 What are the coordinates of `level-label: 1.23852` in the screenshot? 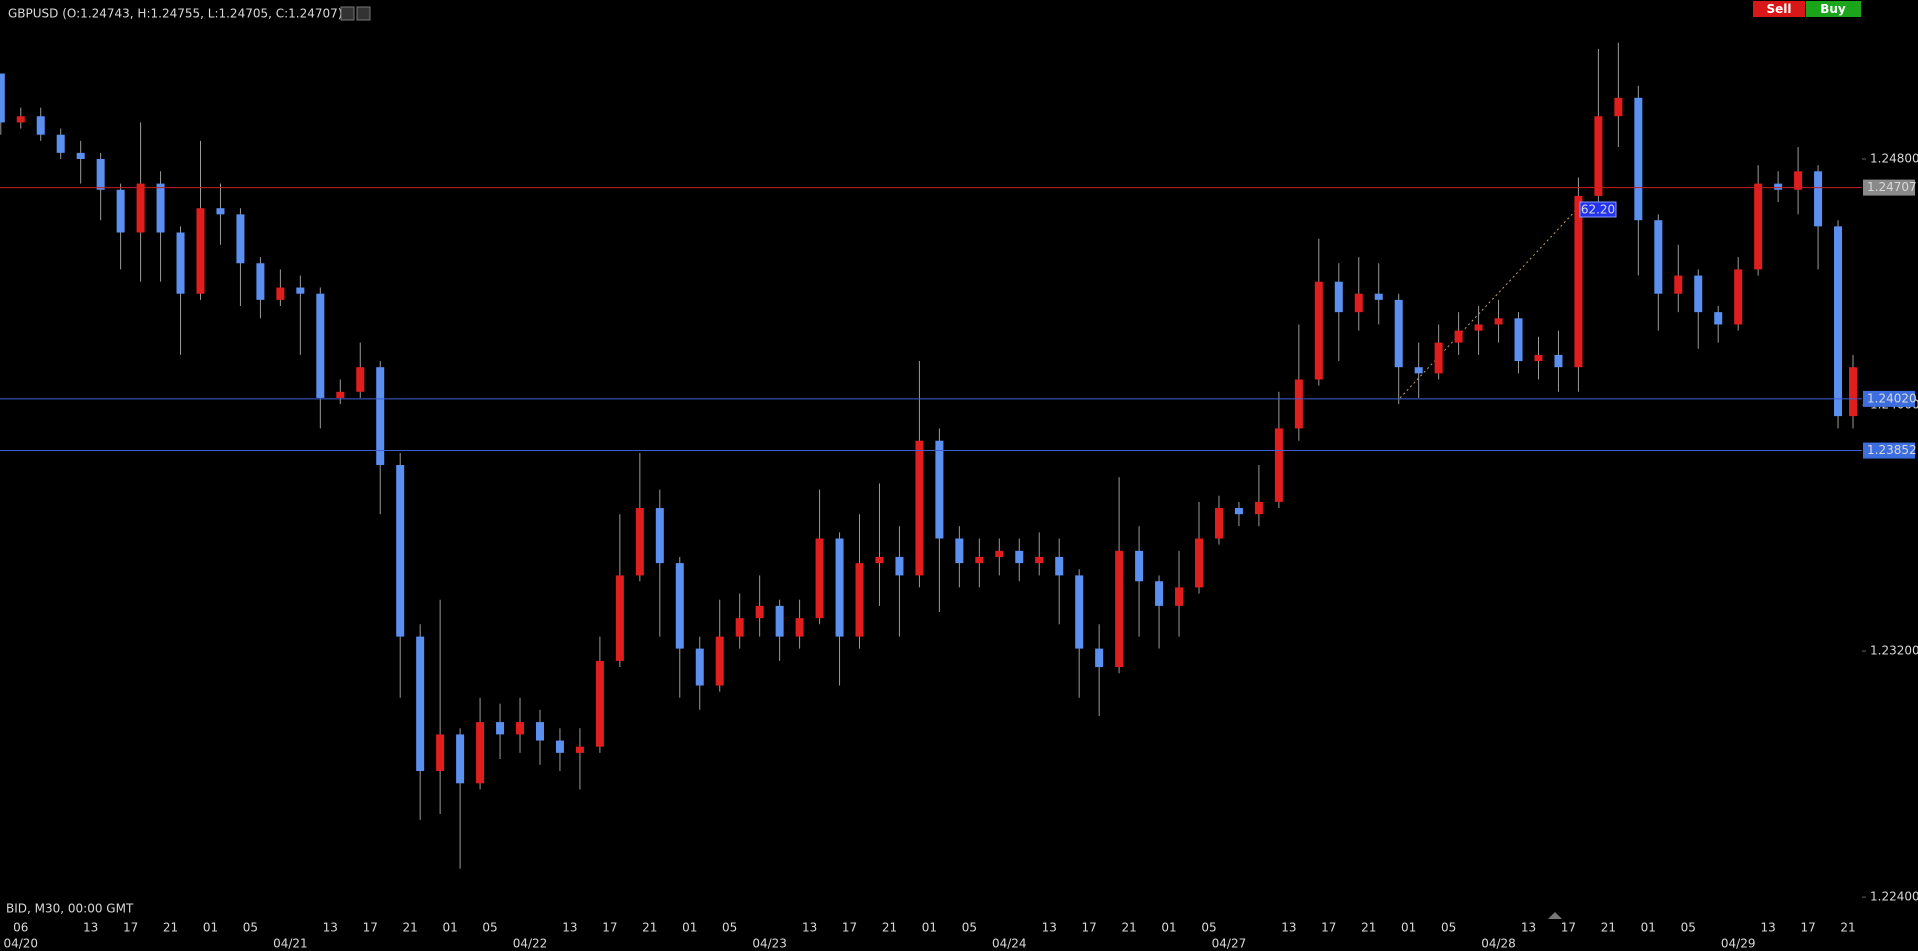 It's located at (1892, 450).